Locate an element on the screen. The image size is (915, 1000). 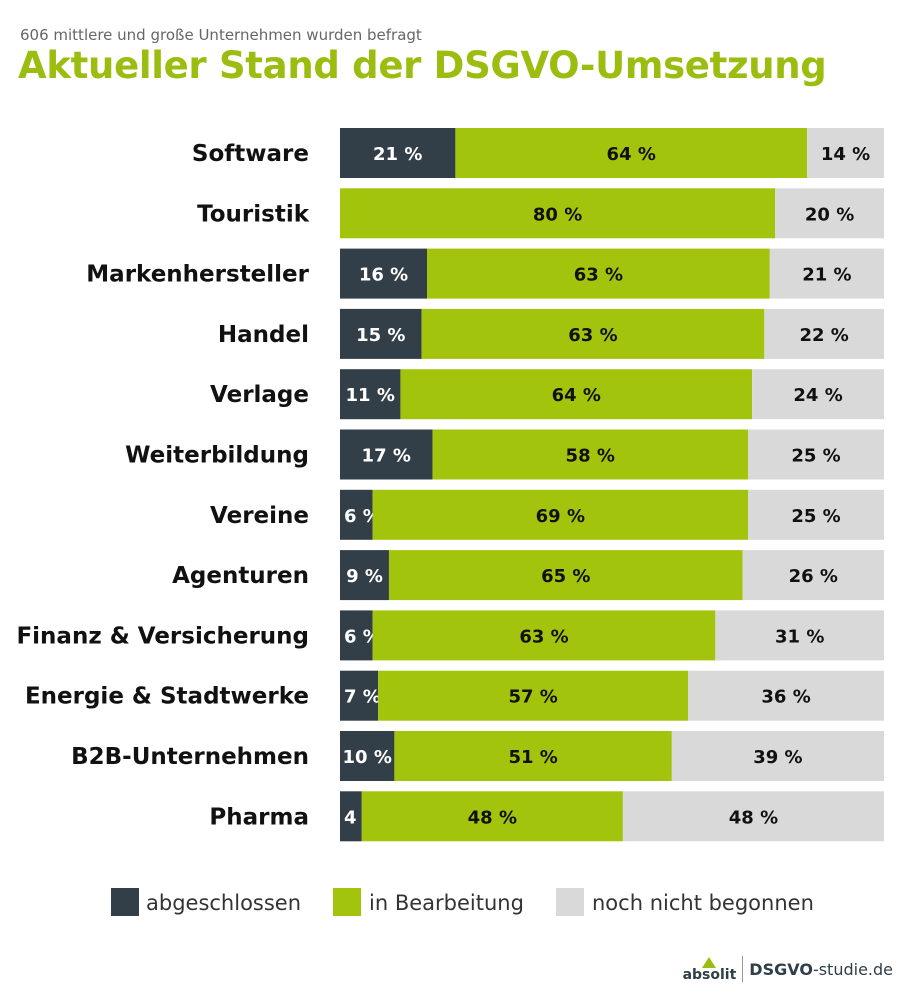
data-label-verlage-series-2: 24 % is located at coordinates (817, 395).